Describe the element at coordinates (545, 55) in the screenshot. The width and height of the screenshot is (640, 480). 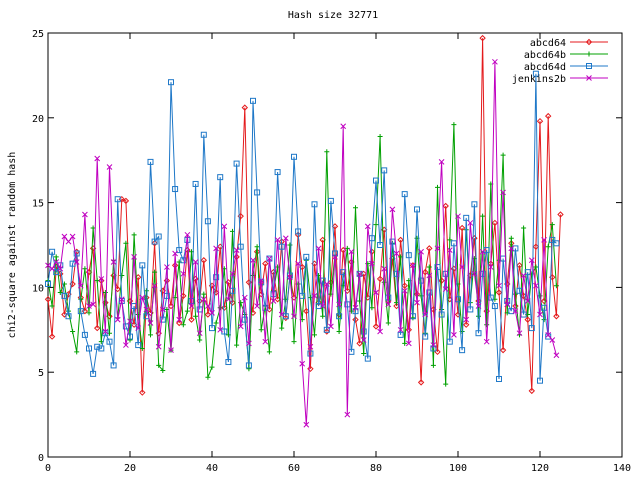
I see `legend-label-abcd64b: abcd64b` at that location.